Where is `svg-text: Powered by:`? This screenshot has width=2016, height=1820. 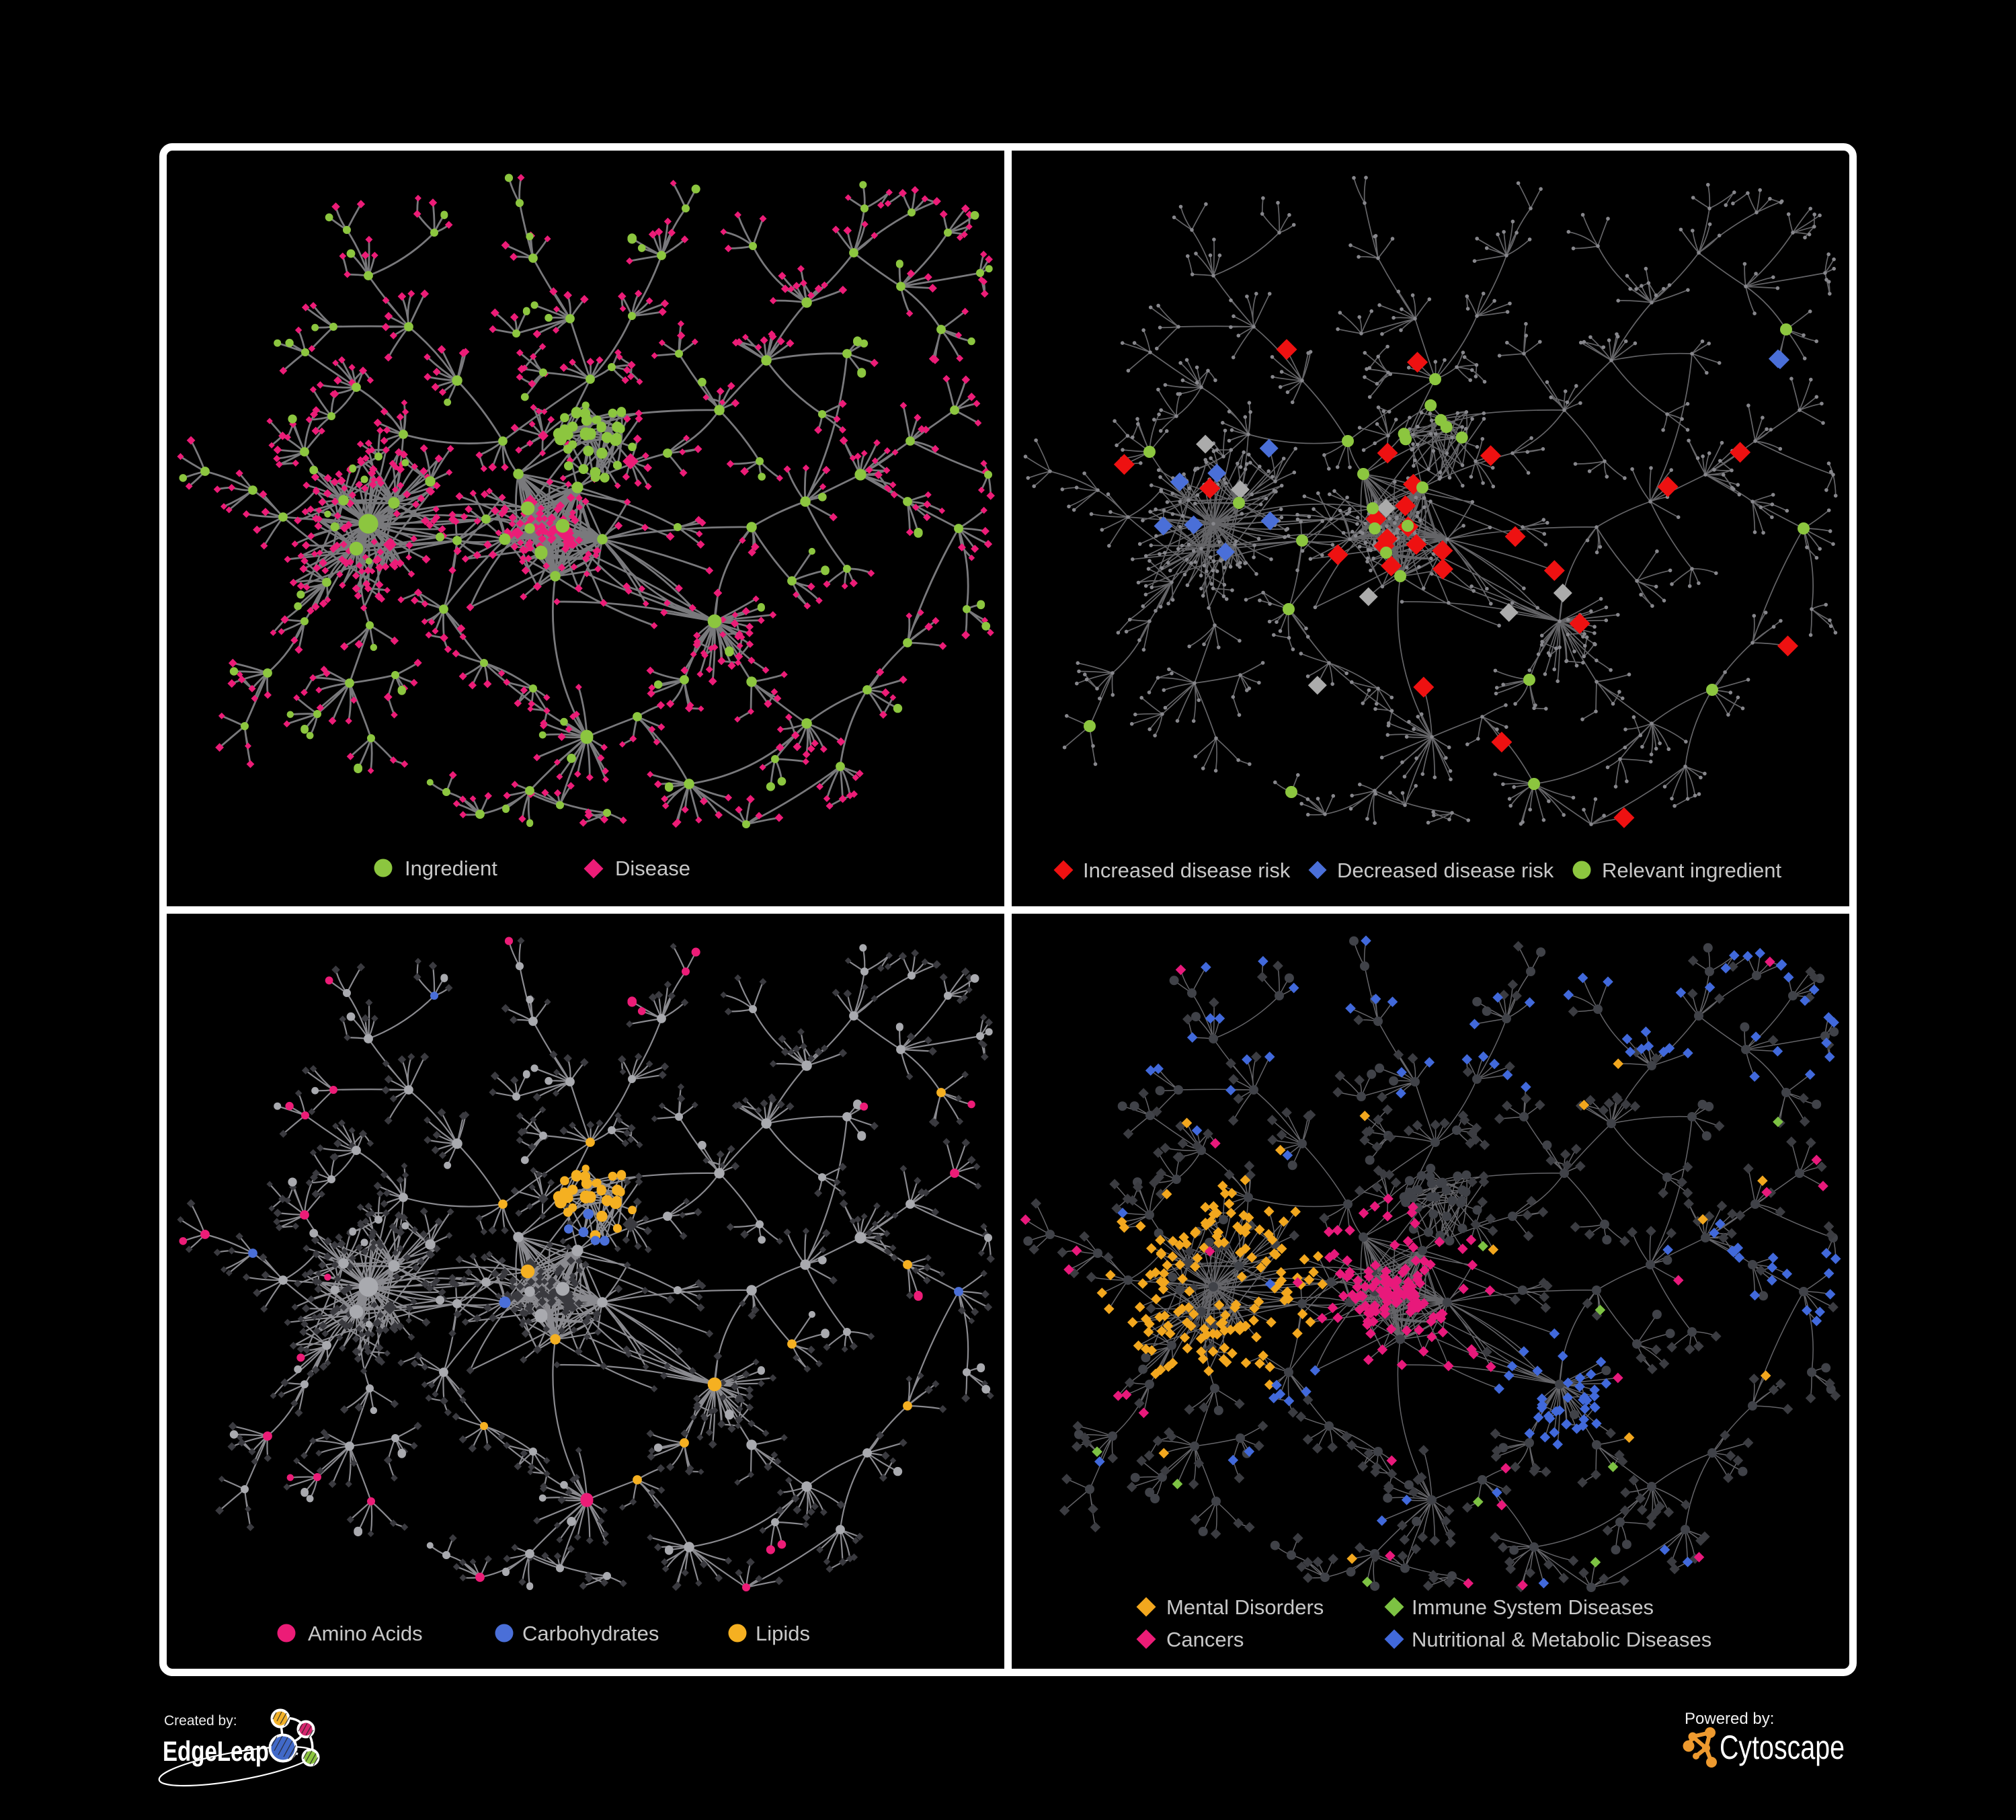 svg-text: Powered by: is located at coordinates (1729, 1719).